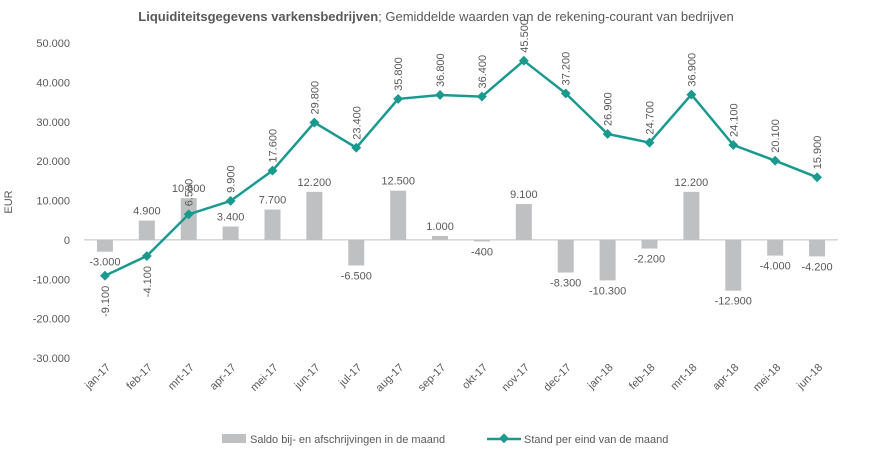 Image resolution: width=872 pixels, height=458 pixels. I want to click on bar-data-label: -3.000, so click(104, 263).